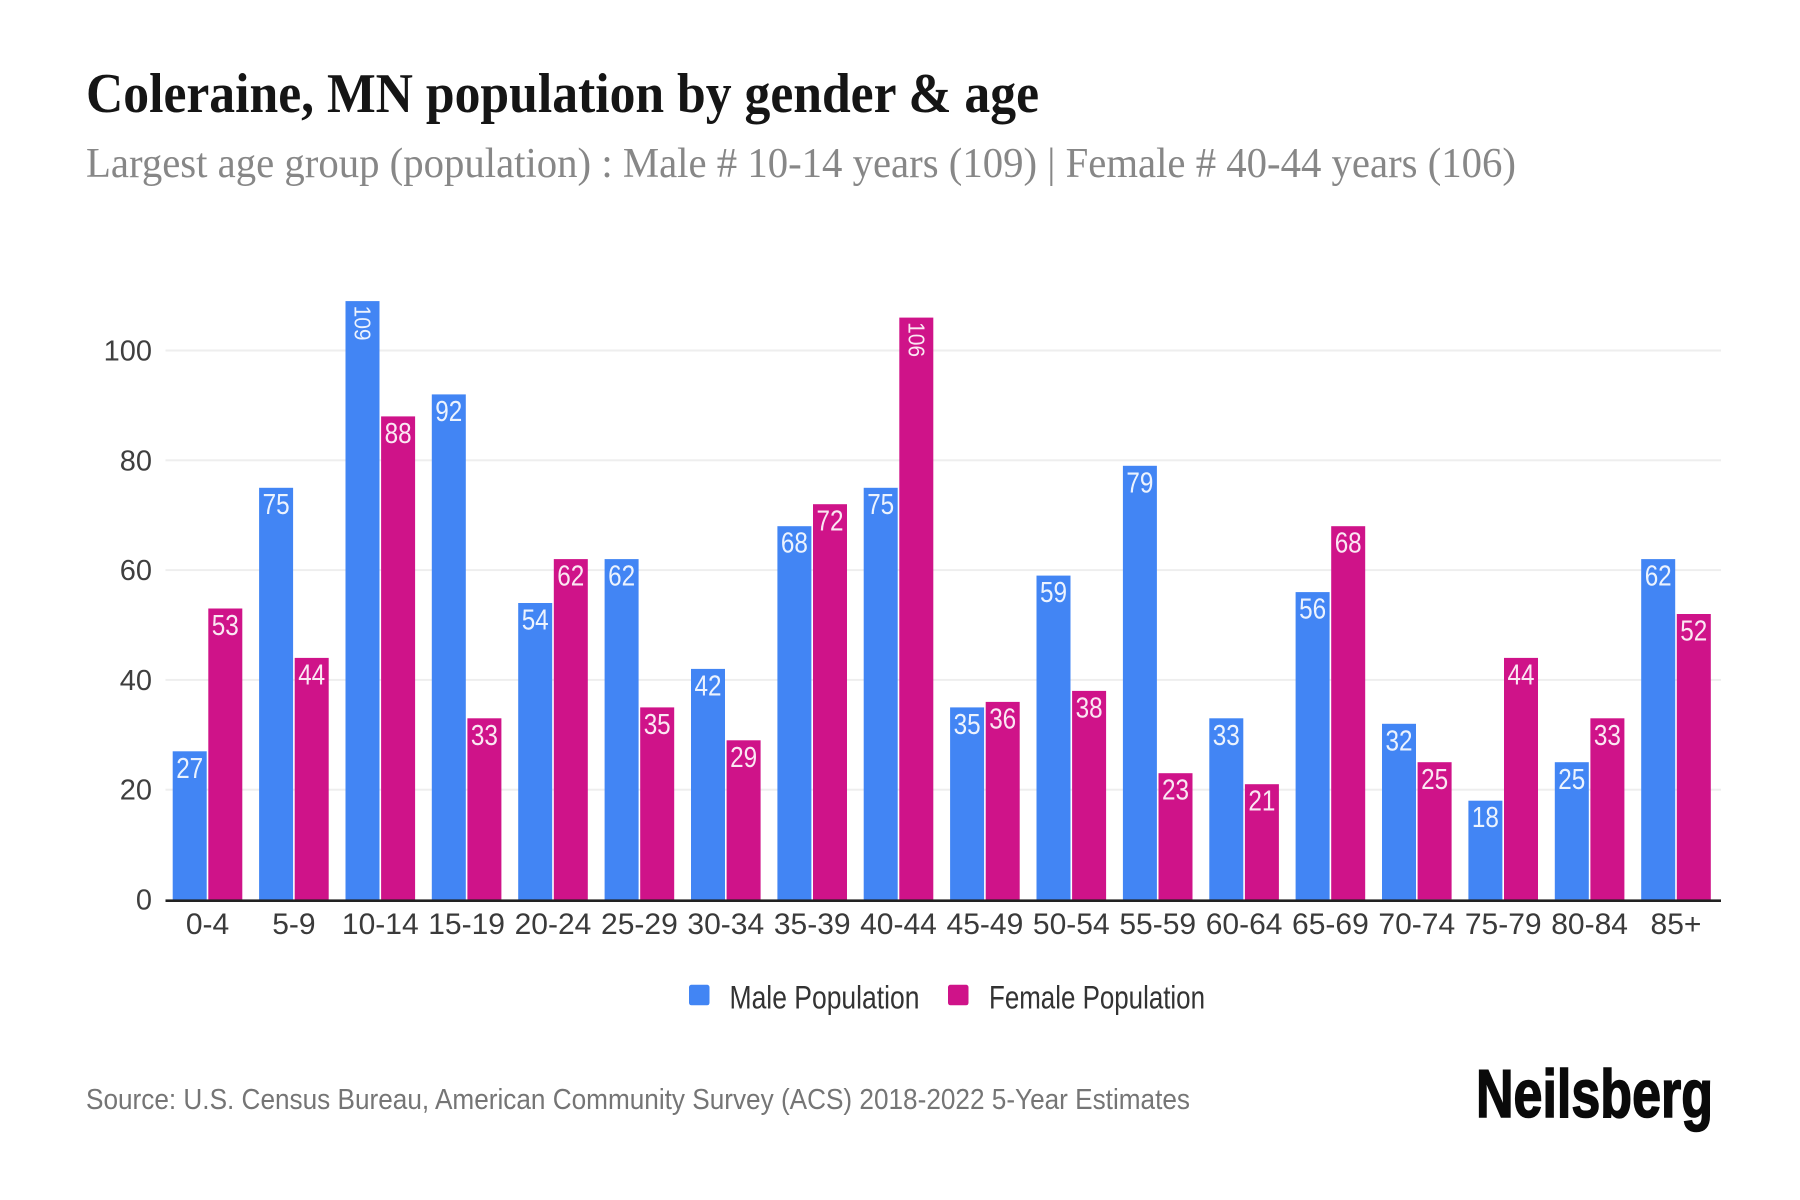 The height and width of the screenshot is (1200, 1800). What do you see at coordinates (1002, 719) in the screenshot?
I see `svg-text: 36` at bounding box center [1002, 719].